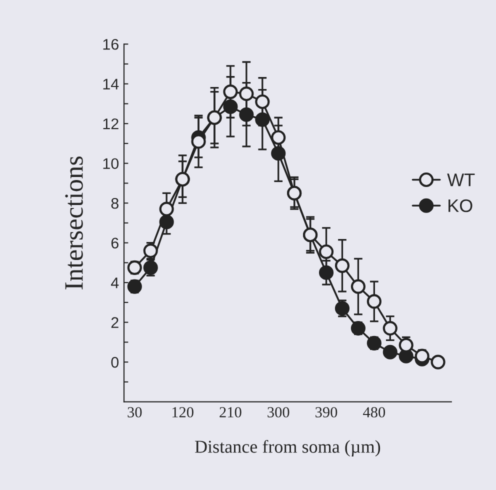  Describe the element at coordinates (374, 412) in the screenshot. I see `x-tick-label: 480` at that location.